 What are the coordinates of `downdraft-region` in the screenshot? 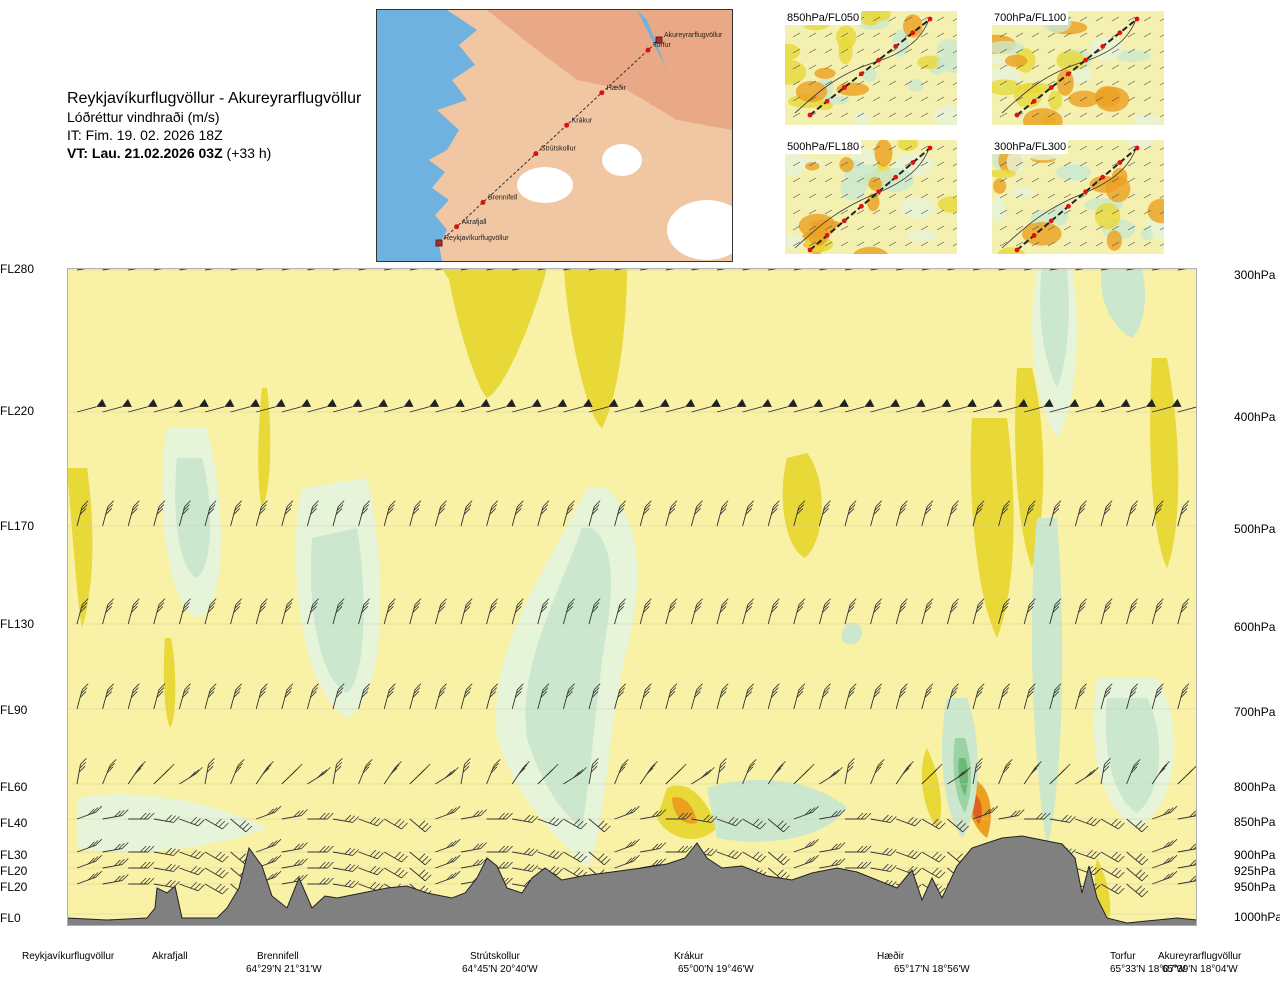 It's located at (568, 678).